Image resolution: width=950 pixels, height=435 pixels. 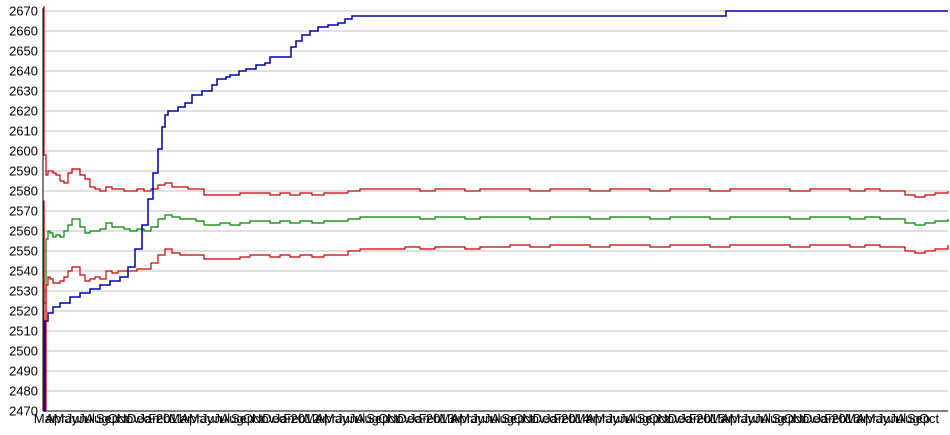 I want to click on y-tick-label: 2570, so click(x=23, y=211).